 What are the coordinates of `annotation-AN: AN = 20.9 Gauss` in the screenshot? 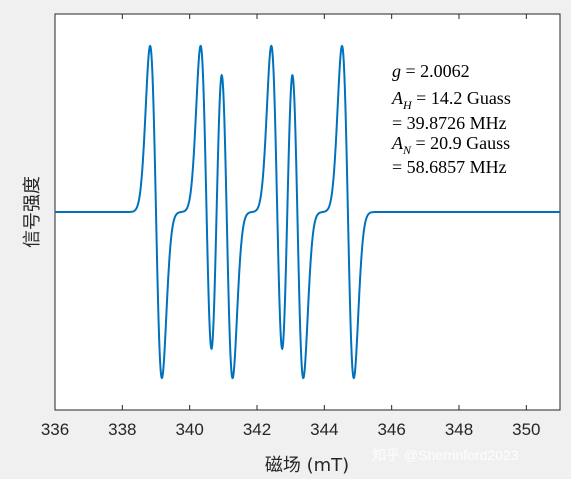 It's located at (450, 145).